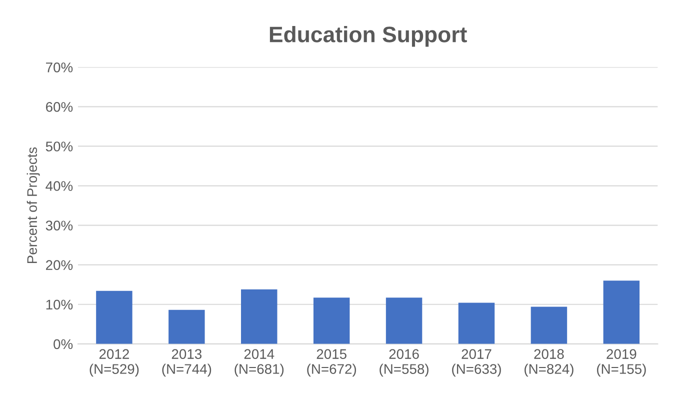 The height and width of the screenshot is (407, 678). What do you see at coordinates (33, 205) in the screenshot?
I see `y-axis-title: Percent of Projects` at bounding box center [33, 205].